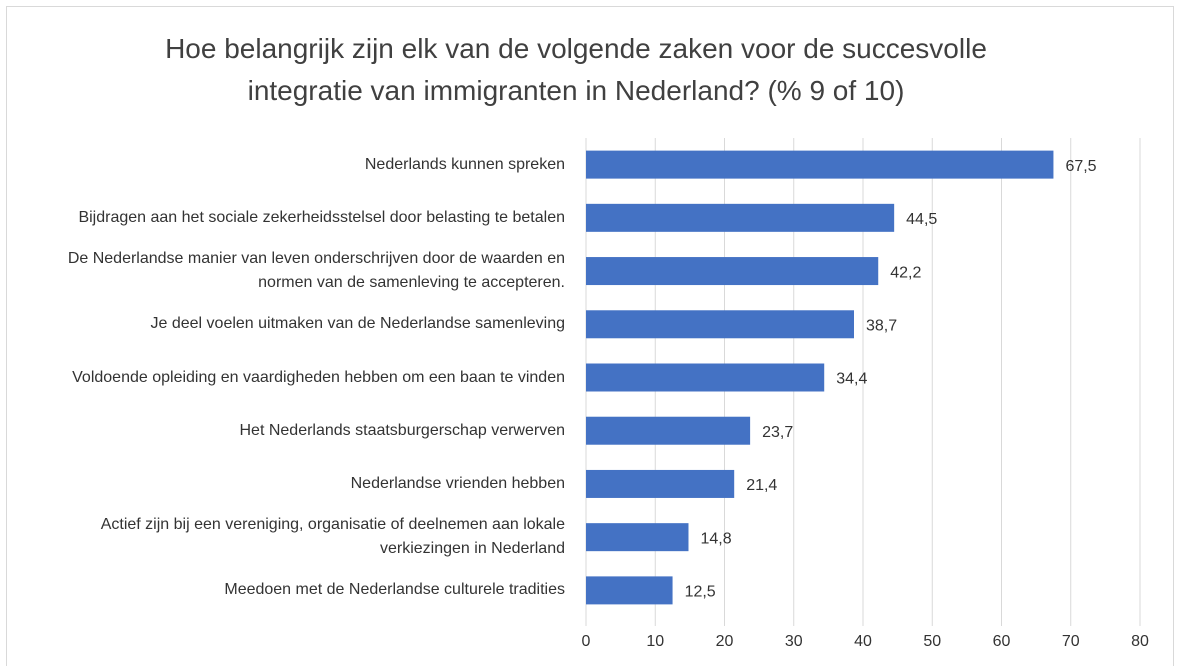 This screenshot has width=1182, height=666. I want to click on x-tick-label: 40, so click(863, 641).